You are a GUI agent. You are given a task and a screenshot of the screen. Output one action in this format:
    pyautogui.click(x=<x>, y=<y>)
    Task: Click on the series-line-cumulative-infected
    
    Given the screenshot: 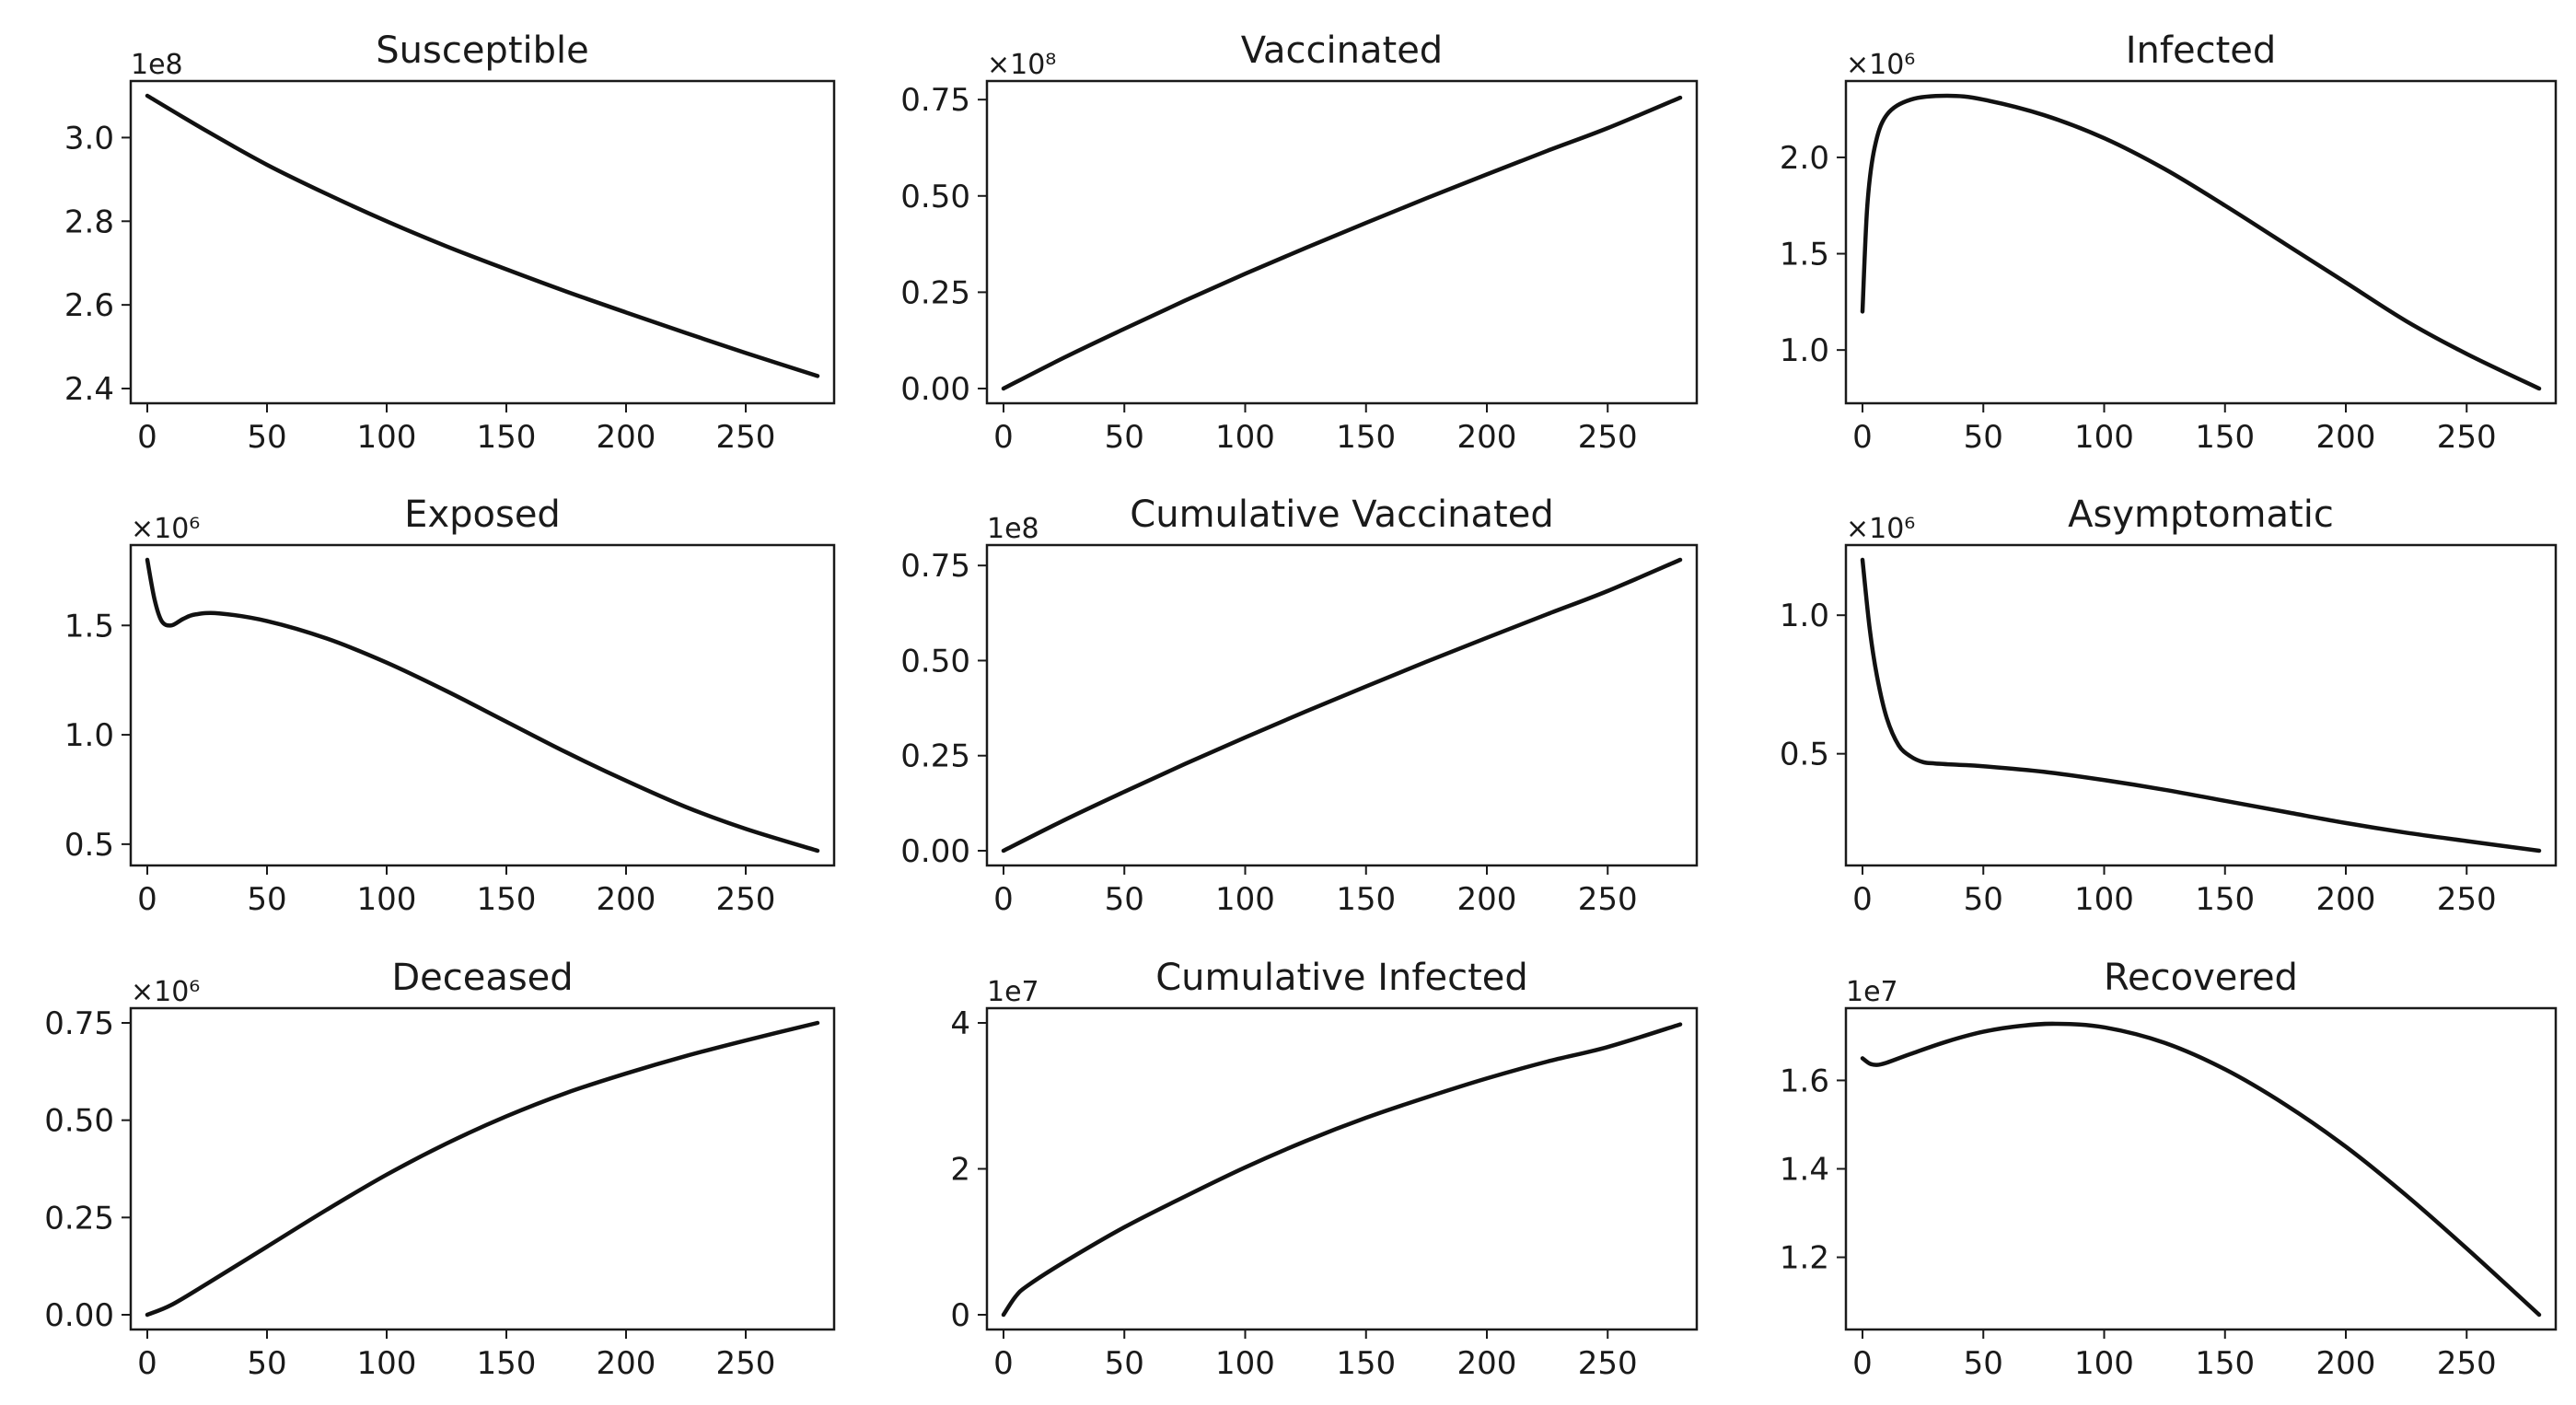 What is the action you would take?
    pyautogui.click(x=1342, y=1170)
    